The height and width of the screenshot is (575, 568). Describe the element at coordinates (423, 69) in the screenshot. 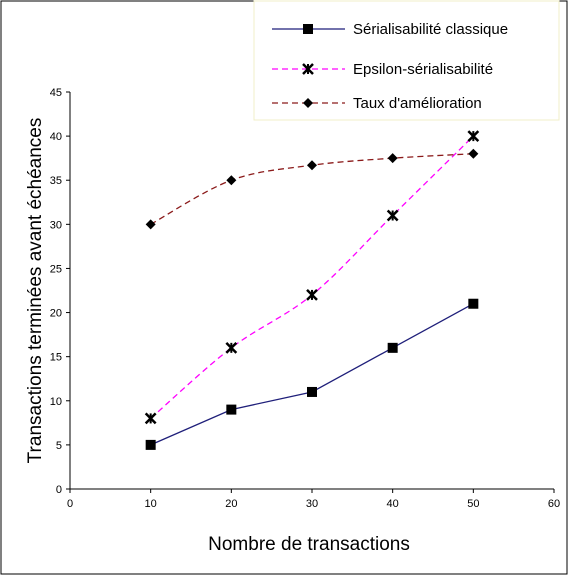

I see `legend-label: Epsilon-sérialisabilité` at that location.